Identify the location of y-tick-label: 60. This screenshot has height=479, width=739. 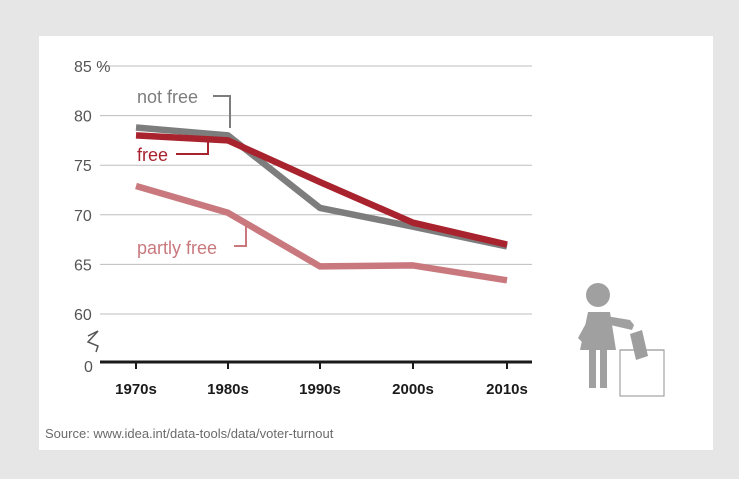
(83, 315).